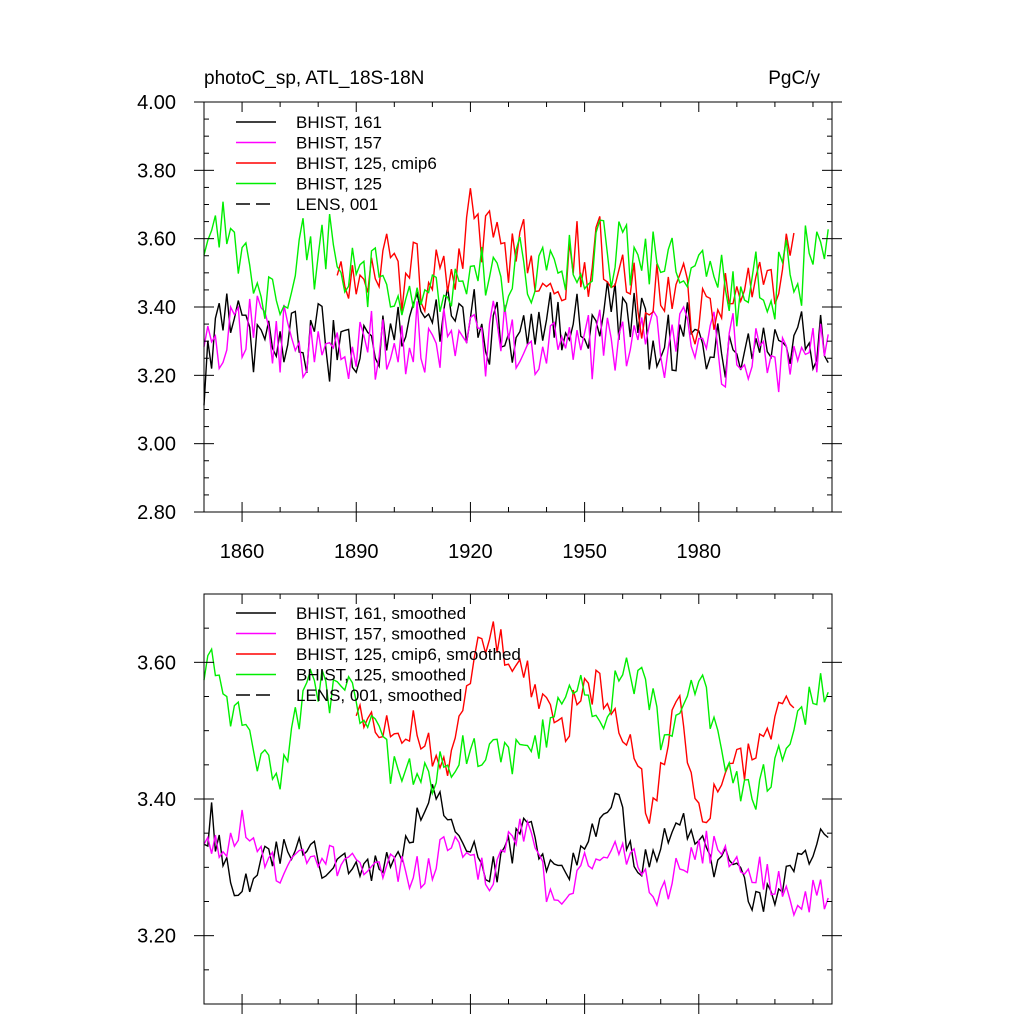  I want to click on chart-units: PgC/y, so click(794, 78).